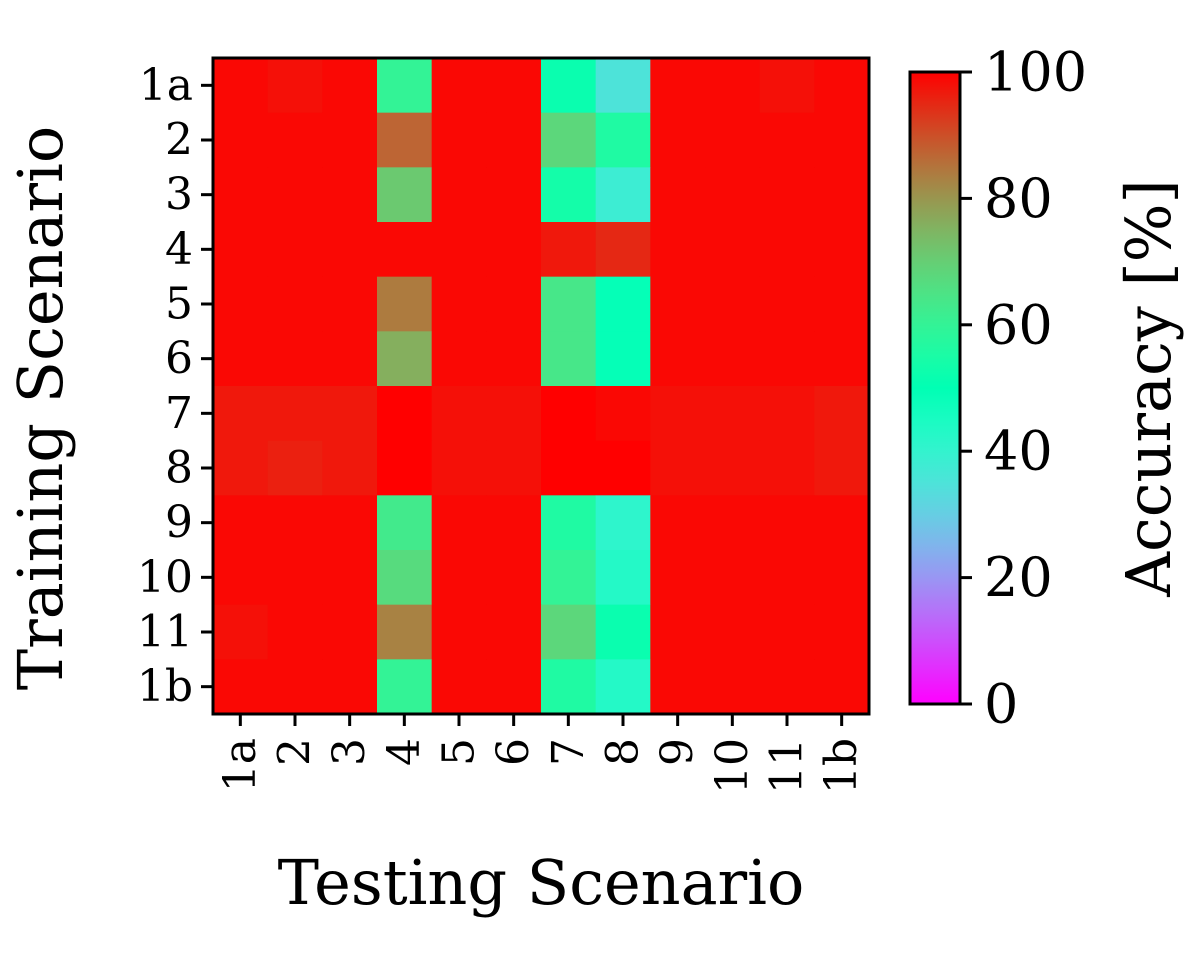 This screenshot has width=1196, height=970. Describe the element at coordinates (842, 195) in the screenshot. I see `heatmap-cell-3-1b` at that location.